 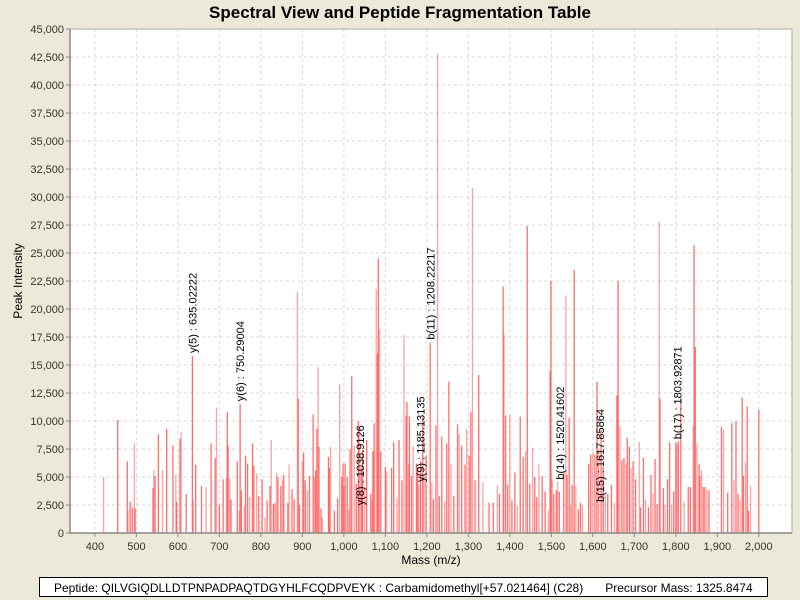 What do you see at coordinates (47, 30) in the screenshot?
I see `y-tick-label: 45,000` at bounding box center [47, 30].